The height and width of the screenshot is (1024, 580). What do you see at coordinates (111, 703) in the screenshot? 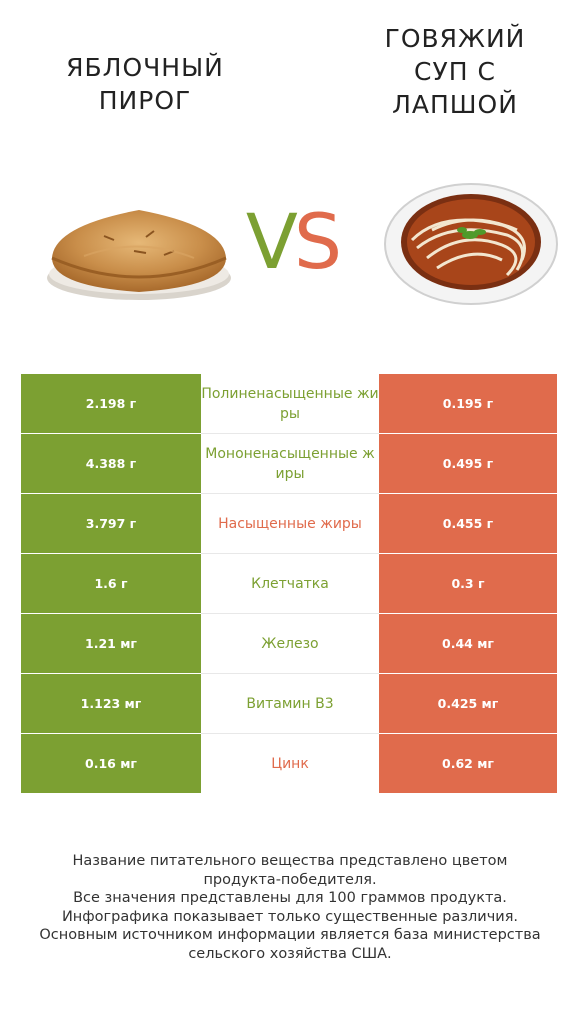
I see `left-value-cell: 1.123 мг` at bounding box center [111, 703].